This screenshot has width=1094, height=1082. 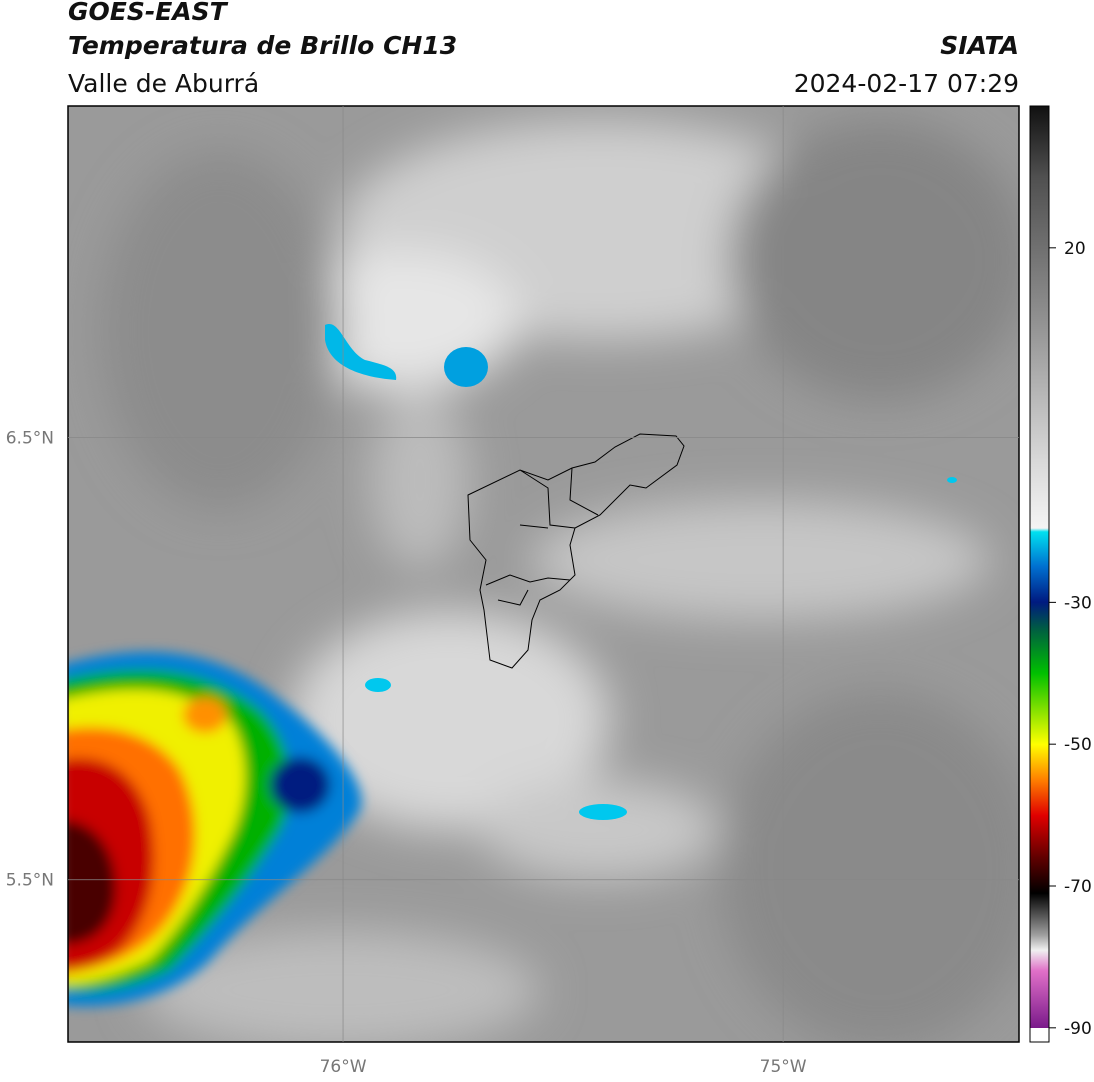 I want to click on product: Temperatura de Brillo CH13, so click(x=262, y=45).